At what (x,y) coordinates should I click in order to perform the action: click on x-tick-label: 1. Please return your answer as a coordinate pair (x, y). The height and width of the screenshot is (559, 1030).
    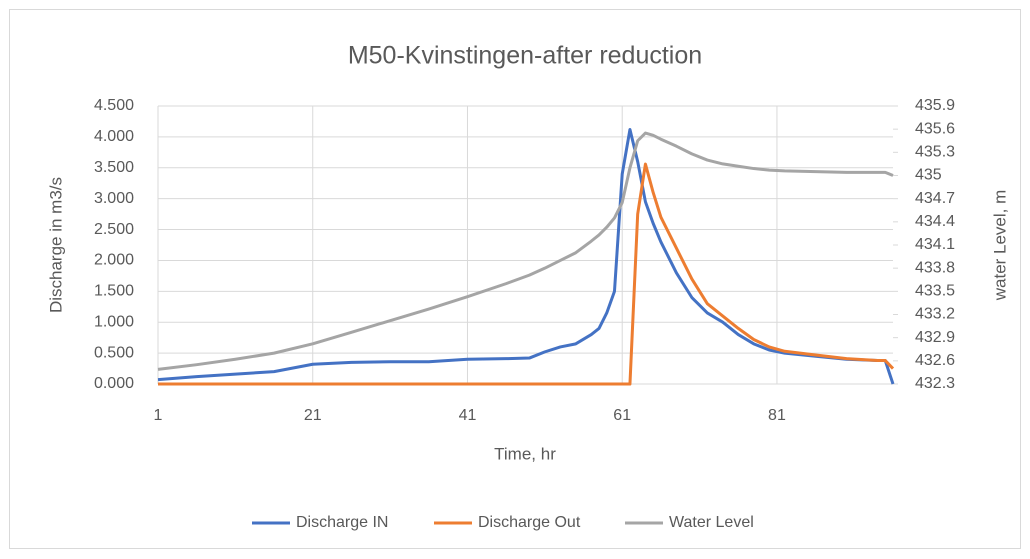
    Looking at the image, I should click on (158, 415).